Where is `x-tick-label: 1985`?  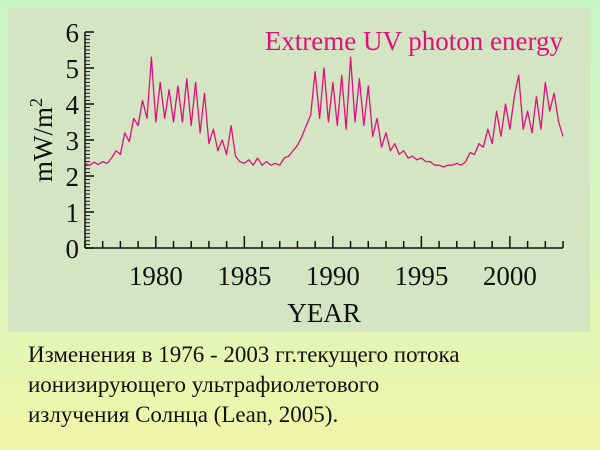 x-tick-label: 1985 is located at coordinates (244, 276).